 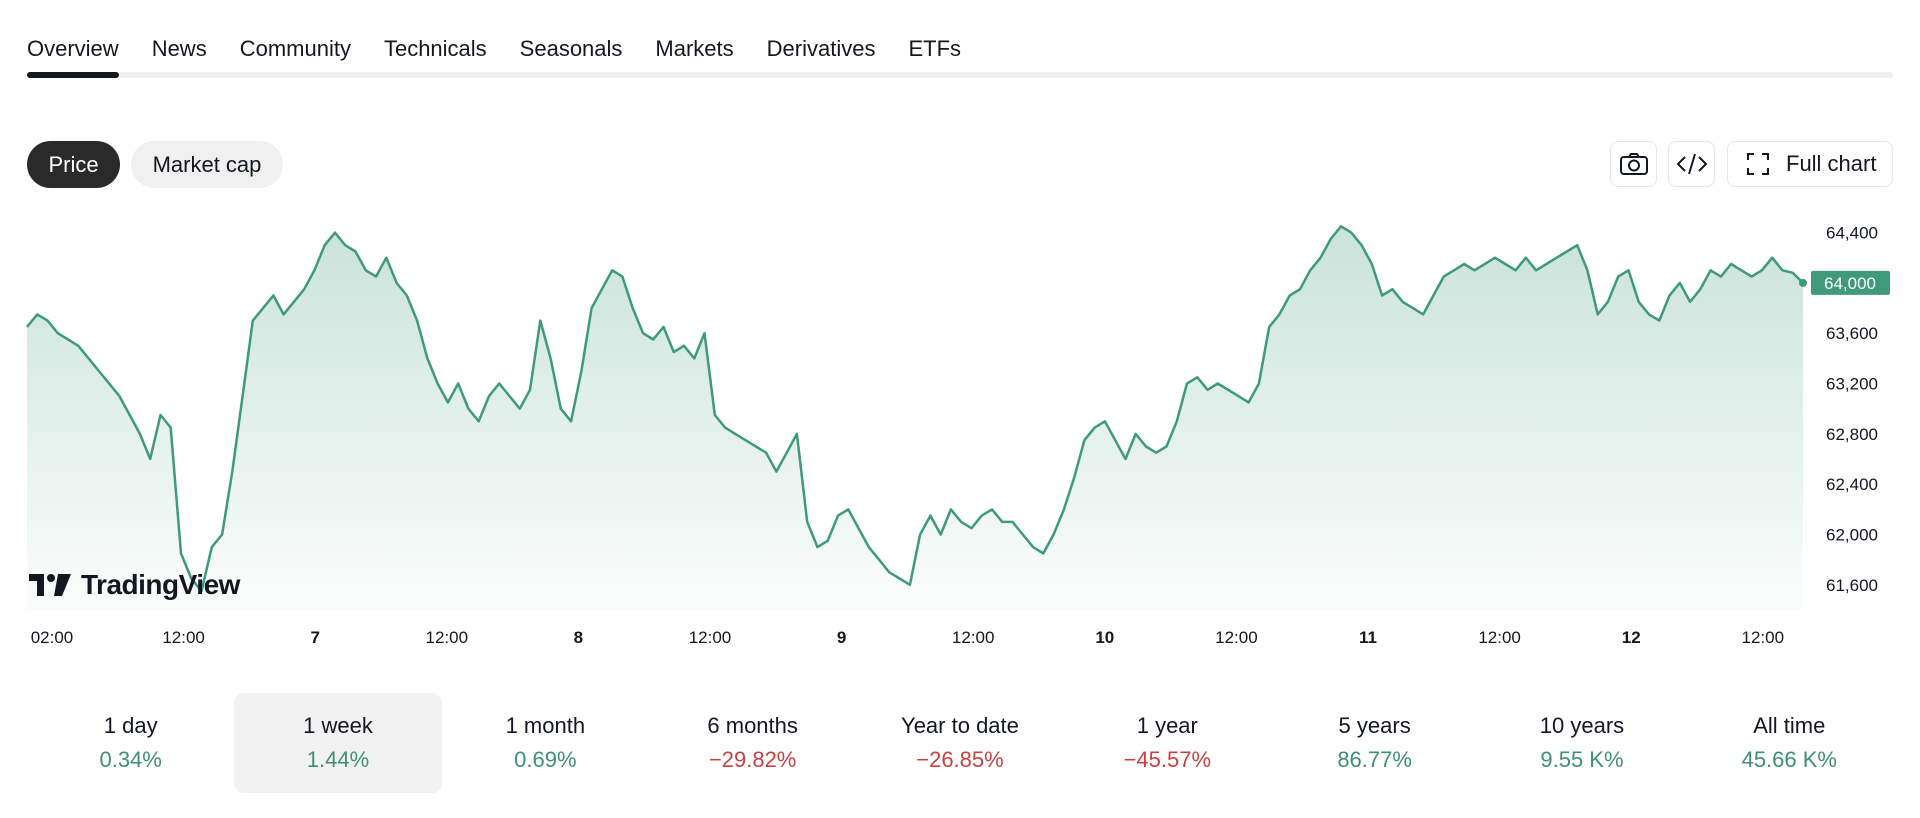 I want to click on period-value: 0.34%, so click(x=130, y=759).